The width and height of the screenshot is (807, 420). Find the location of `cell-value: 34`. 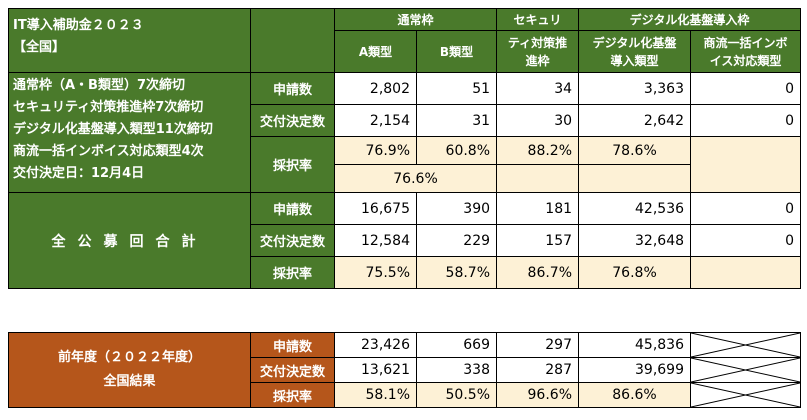

cell-value: 34 is located at coordinates (538, 88).